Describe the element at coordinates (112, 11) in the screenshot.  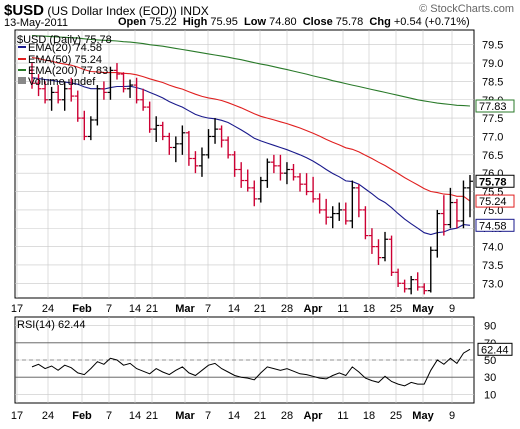
I see `instrument-name: (US Dollar Index (EOD))` at that location.